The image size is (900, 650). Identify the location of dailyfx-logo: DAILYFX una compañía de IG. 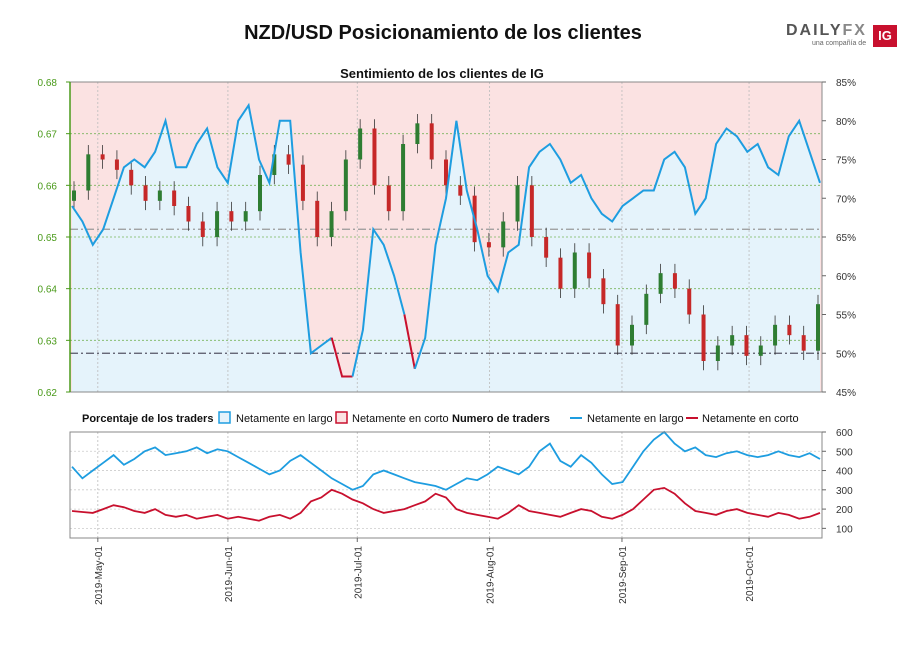
(842, 35).